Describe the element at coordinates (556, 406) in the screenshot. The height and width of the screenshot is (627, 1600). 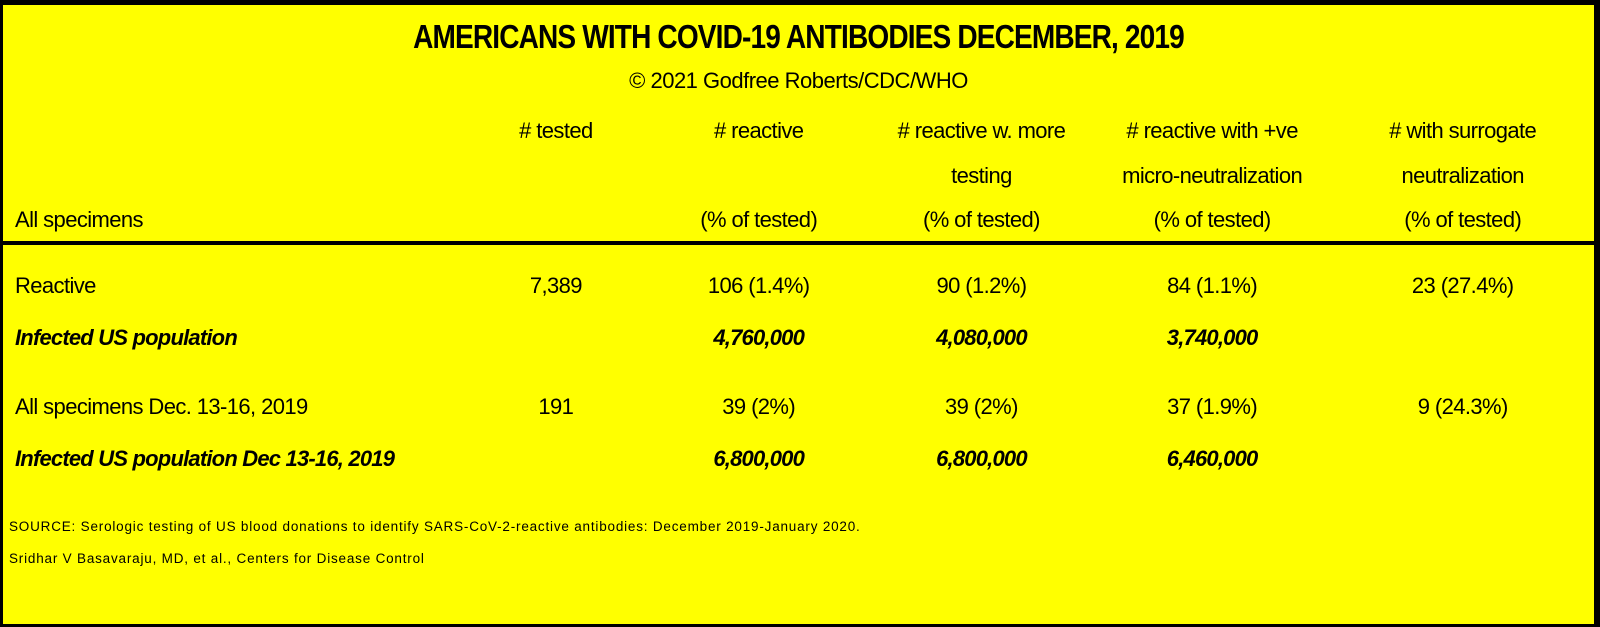
I see `table-cell: 191` at that location.